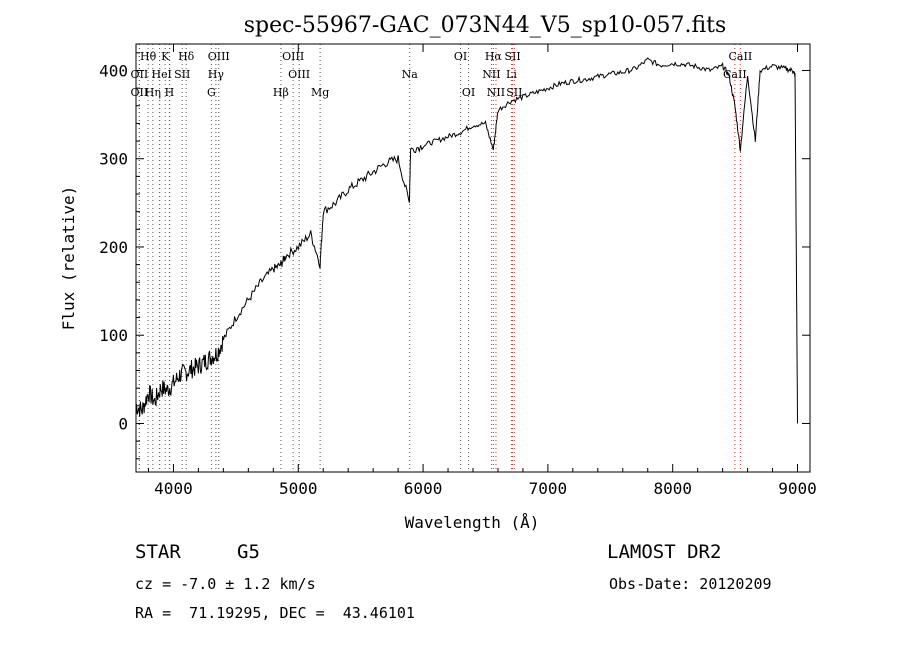  Describe the element at coordinates (170, 74) in the screenshot. I see `line-label: I` at that location.